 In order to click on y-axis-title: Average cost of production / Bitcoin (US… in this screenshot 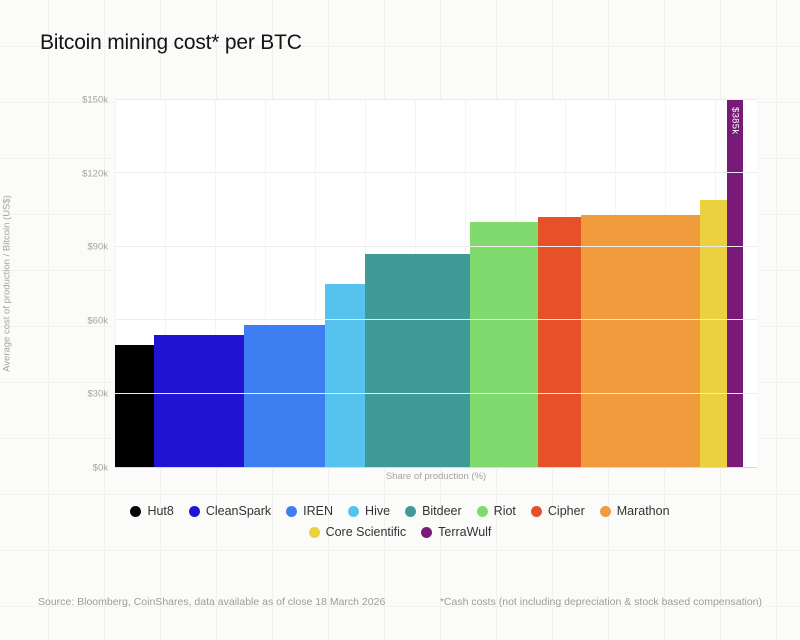, I will do `click(7, 283)`.